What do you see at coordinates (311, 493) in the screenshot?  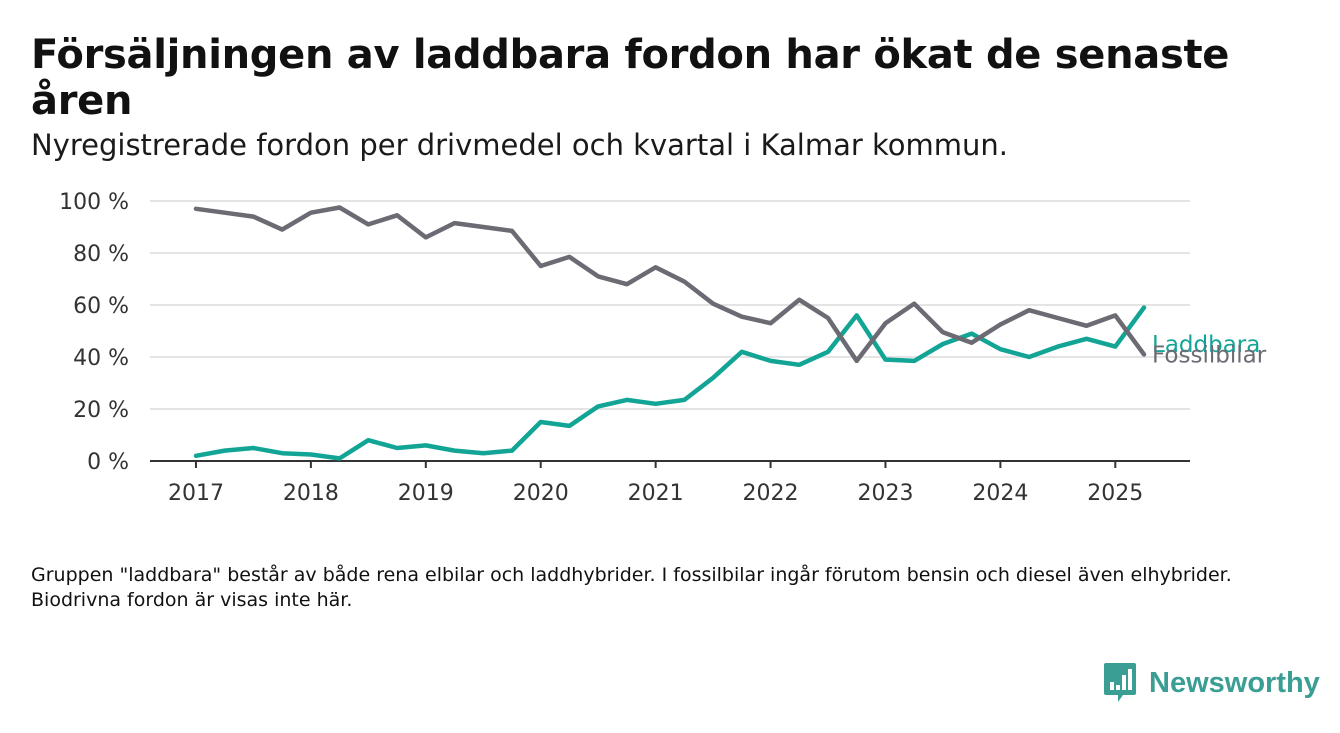 I see `x-tick-label: 2018` at bounding box center [311, 493].